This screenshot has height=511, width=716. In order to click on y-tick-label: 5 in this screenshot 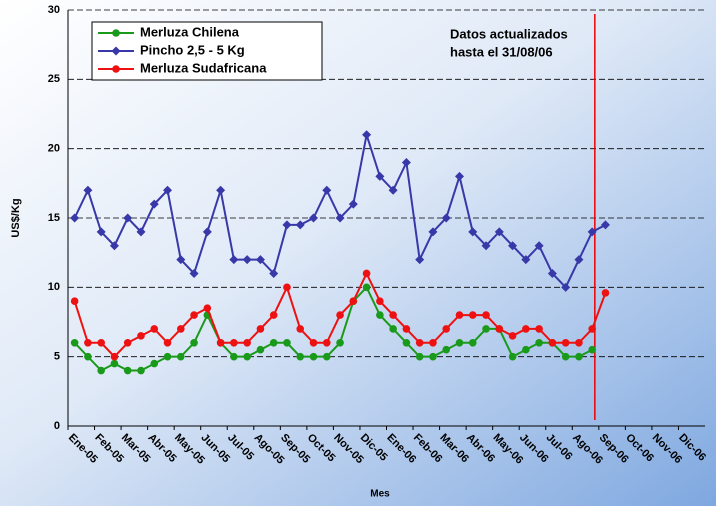, I will do `click(57, 357)`.